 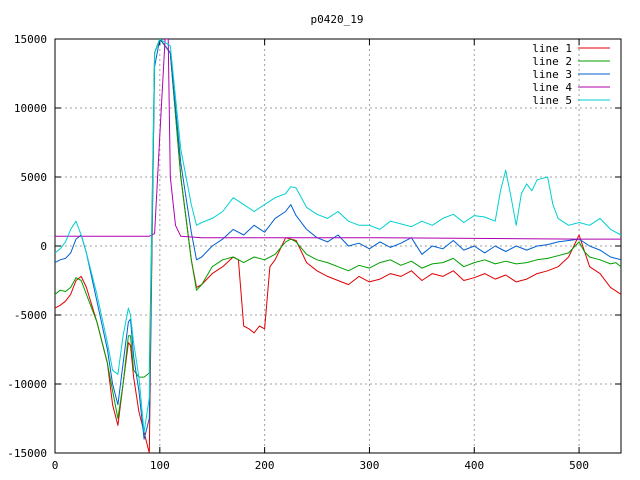 What do you see at coordinates (579, 465) in the screenshot?
I see `x-tick-label: 500` at bounding box center [579, 465].